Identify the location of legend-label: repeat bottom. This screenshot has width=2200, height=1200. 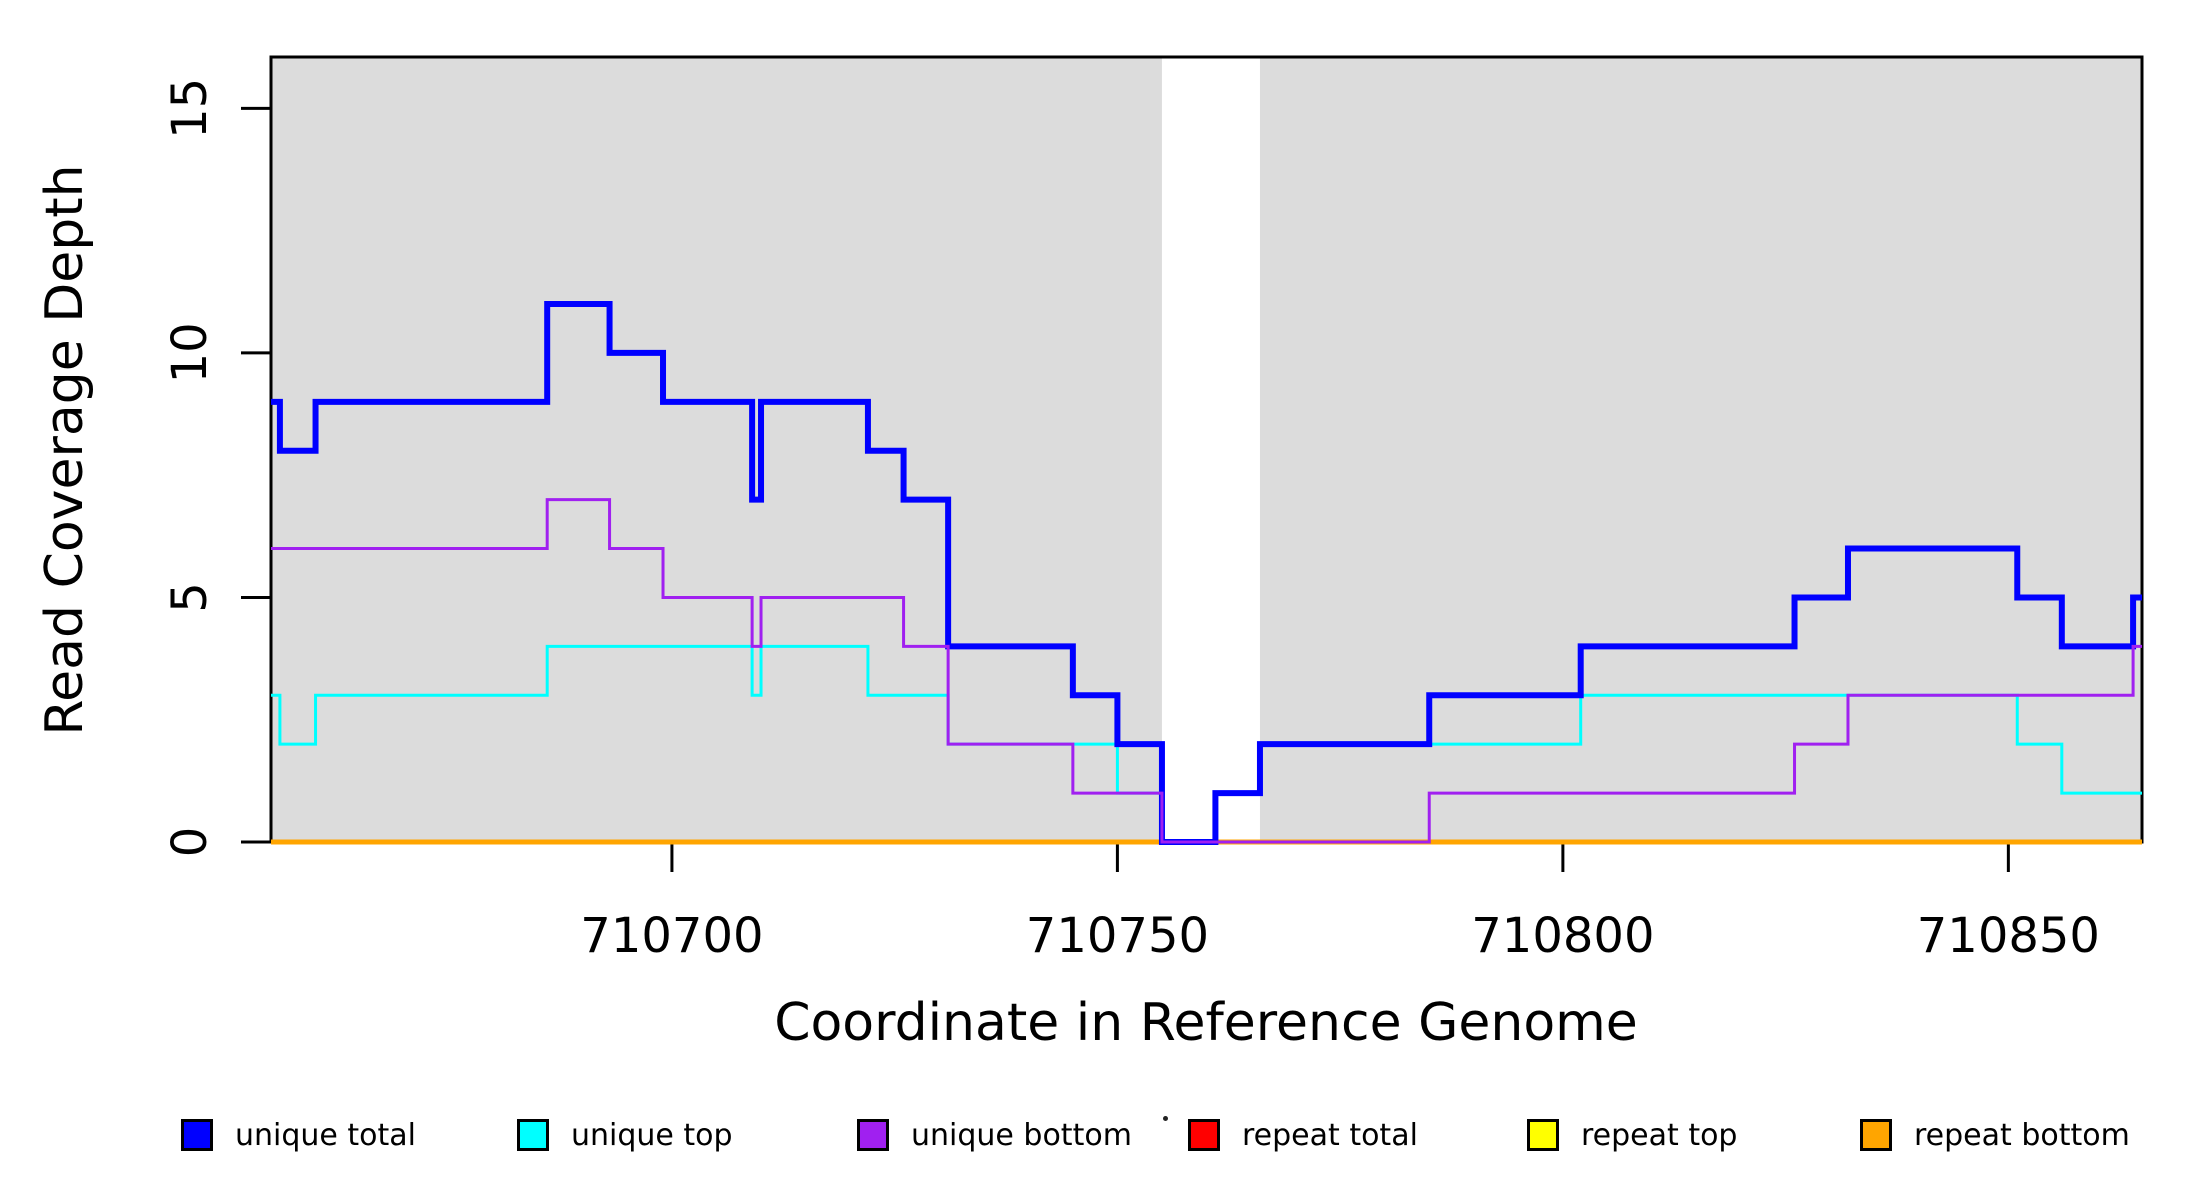
(2022, 1135).